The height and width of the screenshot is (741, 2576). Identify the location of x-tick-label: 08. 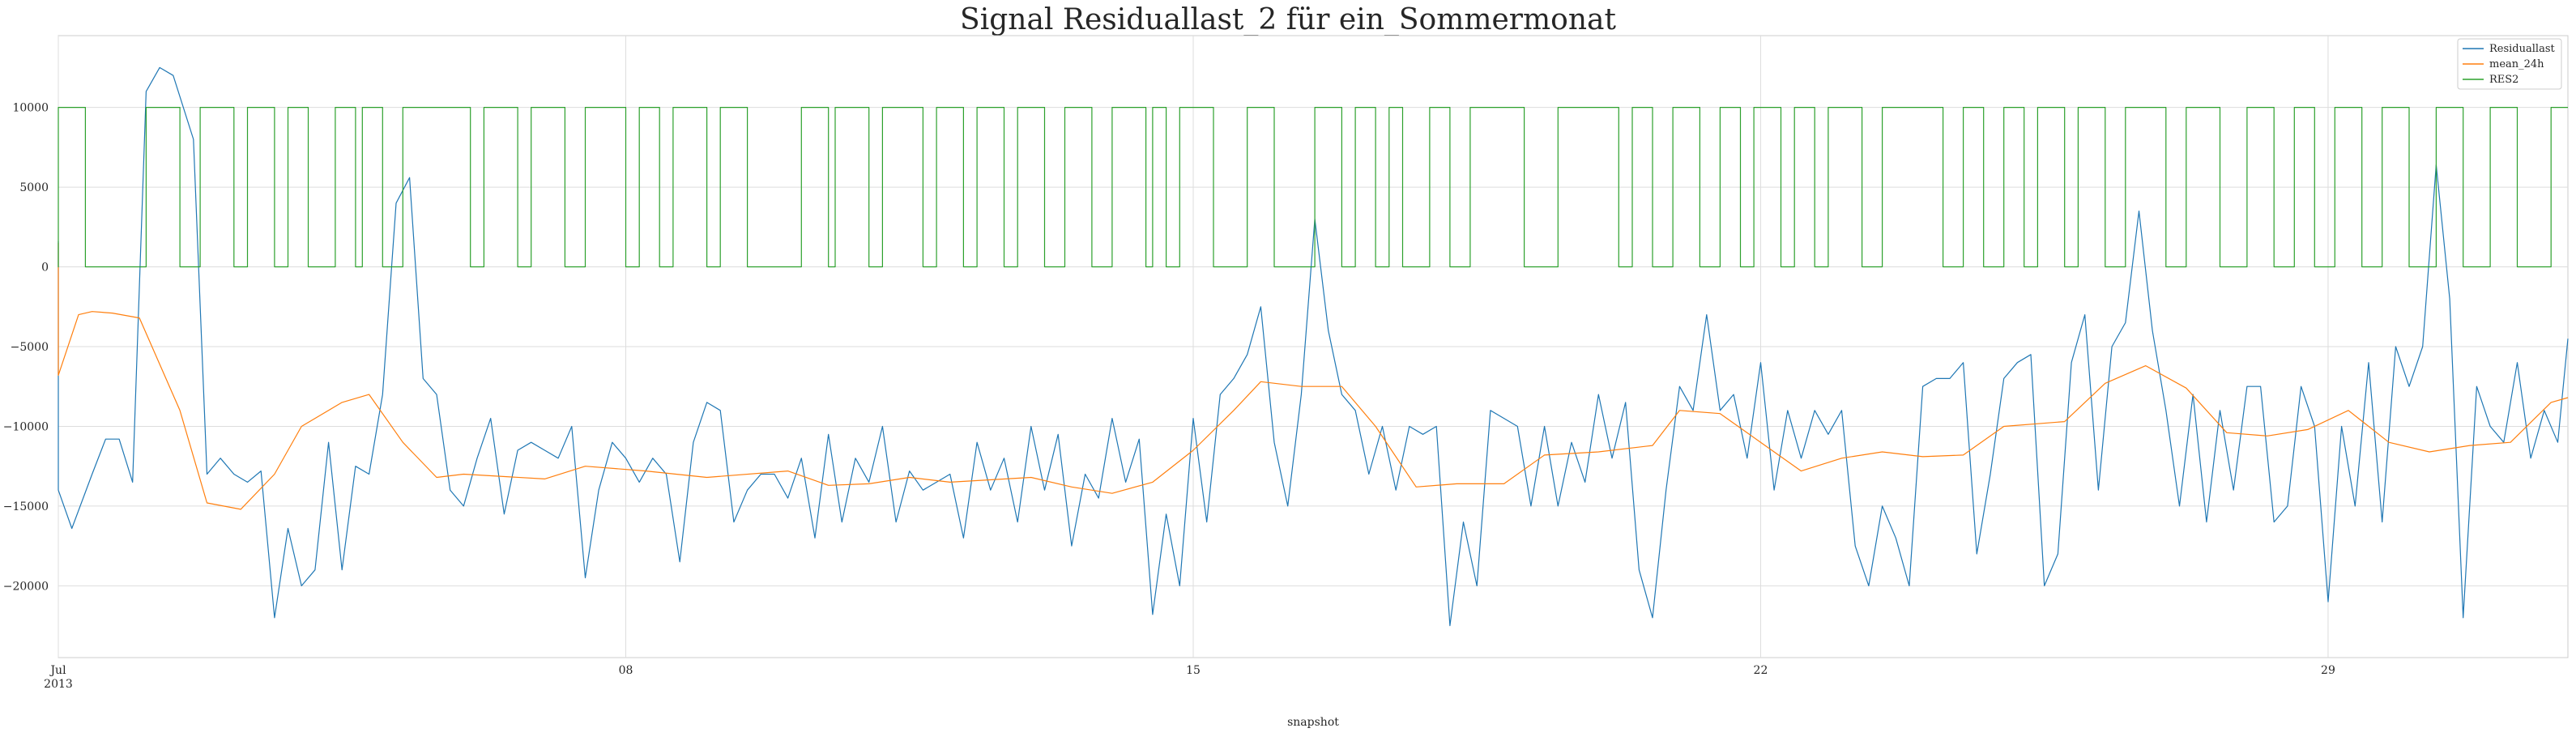
(626, 670).